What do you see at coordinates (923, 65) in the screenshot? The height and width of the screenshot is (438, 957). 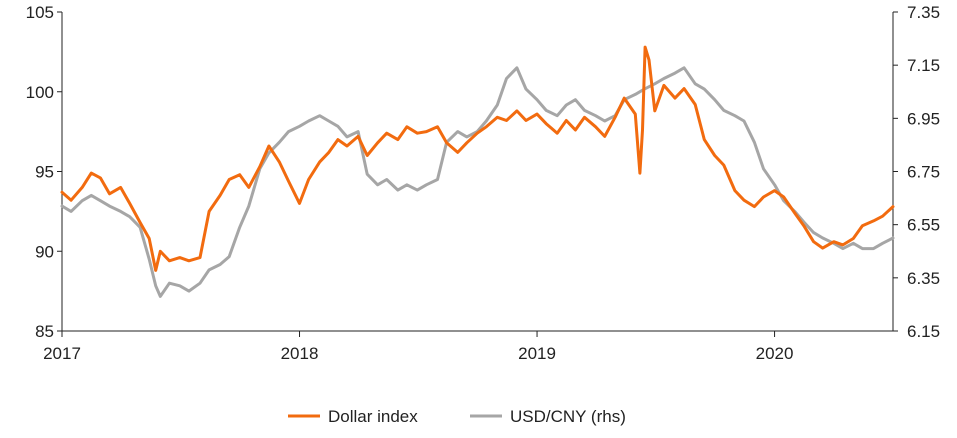 I see `right-tick-label: 7.15` at bounding box center [923, 65].